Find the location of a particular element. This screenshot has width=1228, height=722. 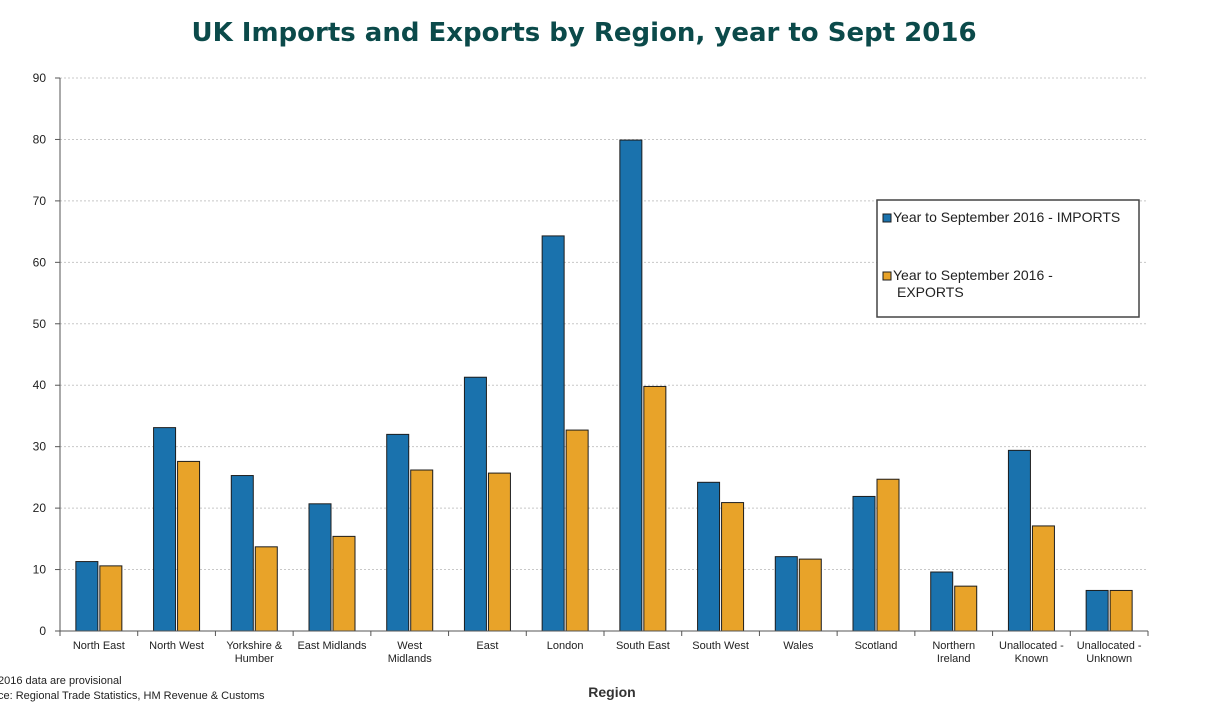

x-tick-label: South East is located at coordinates (643, 646).